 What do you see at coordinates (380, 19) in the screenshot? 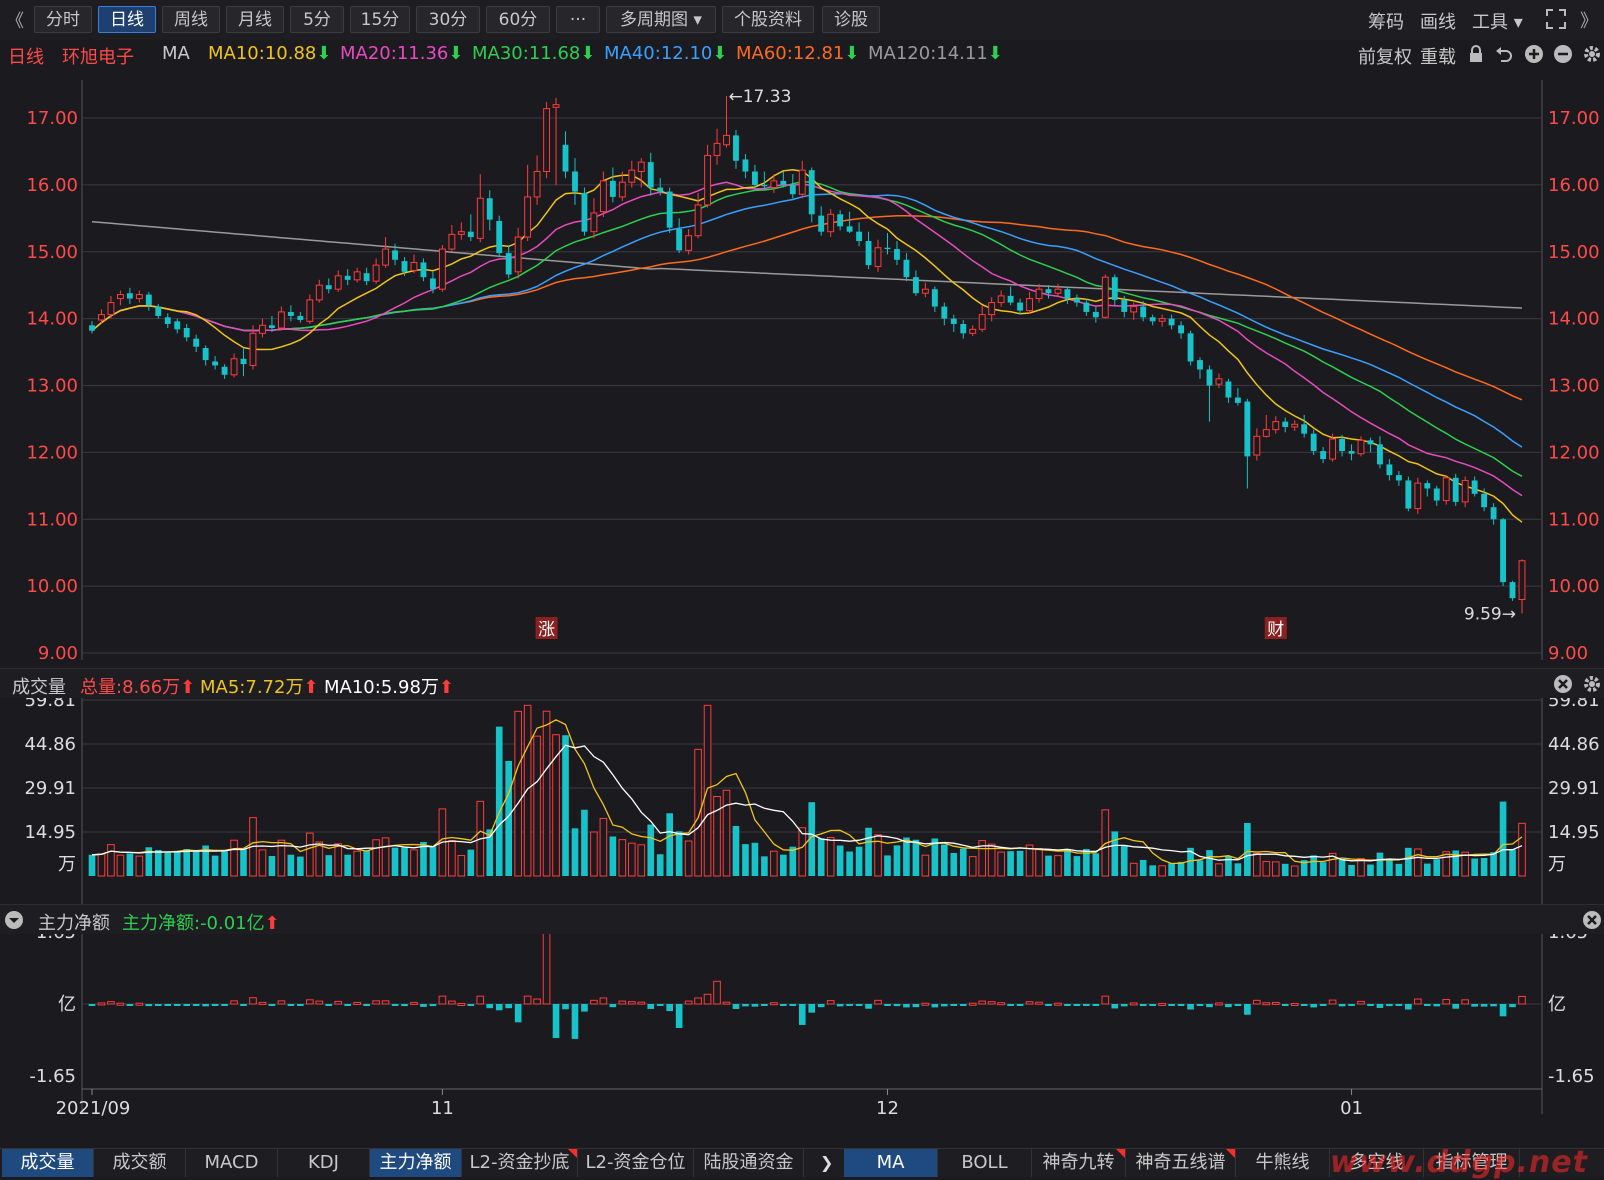
I see `period-button-5: 15分` at bounding box center [380, 19].